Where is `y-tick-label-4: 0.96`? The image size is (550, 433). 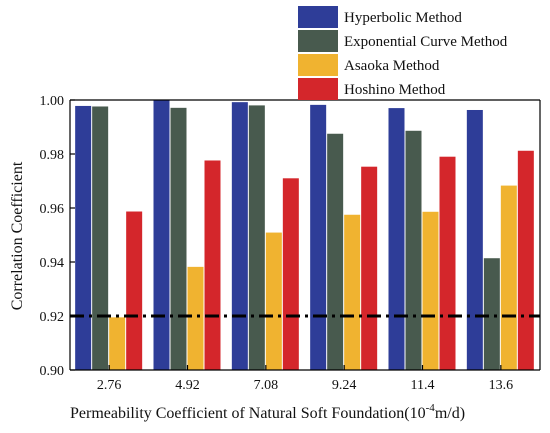 y-tick-label-4: 0.96 is located at coordinates (52, 209).